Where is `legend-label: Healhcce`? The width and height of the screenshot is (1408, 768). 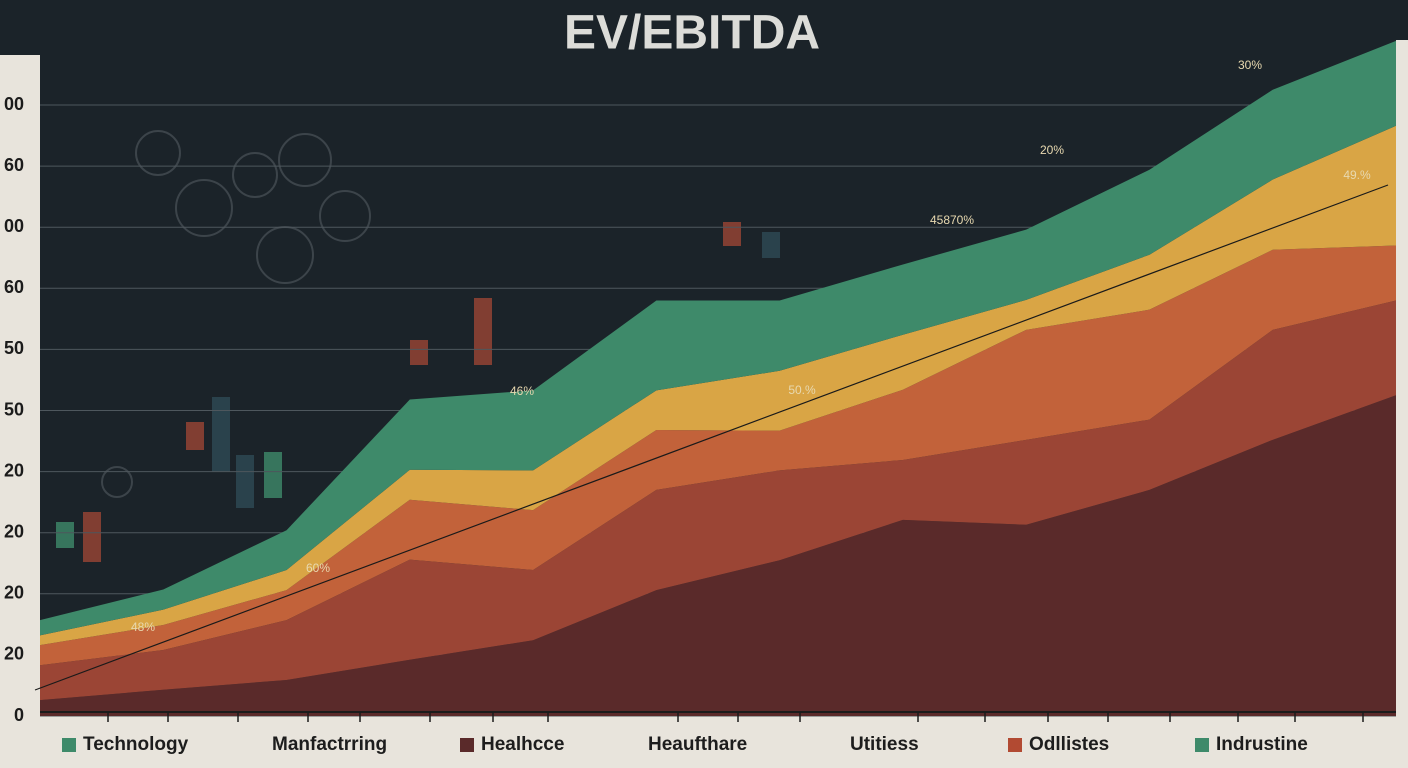
legend-label: Healhcce is located at coordinates (522, 744).